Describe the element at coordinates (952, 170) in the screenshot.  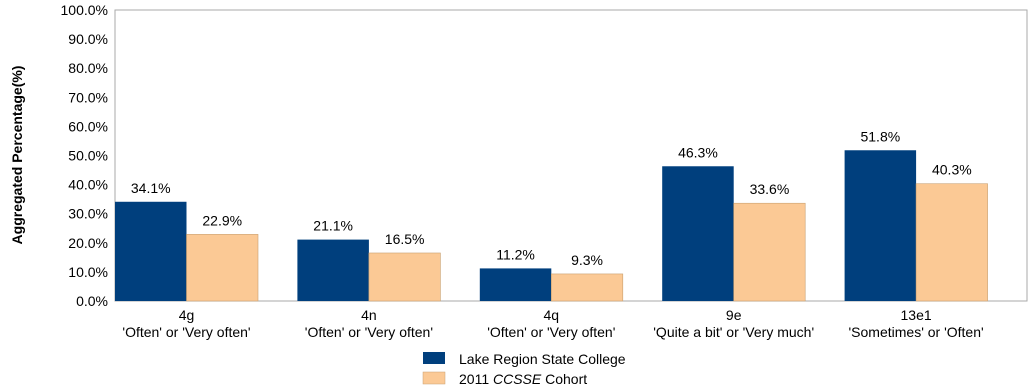
I see `data-label: 40.3%` at that location.